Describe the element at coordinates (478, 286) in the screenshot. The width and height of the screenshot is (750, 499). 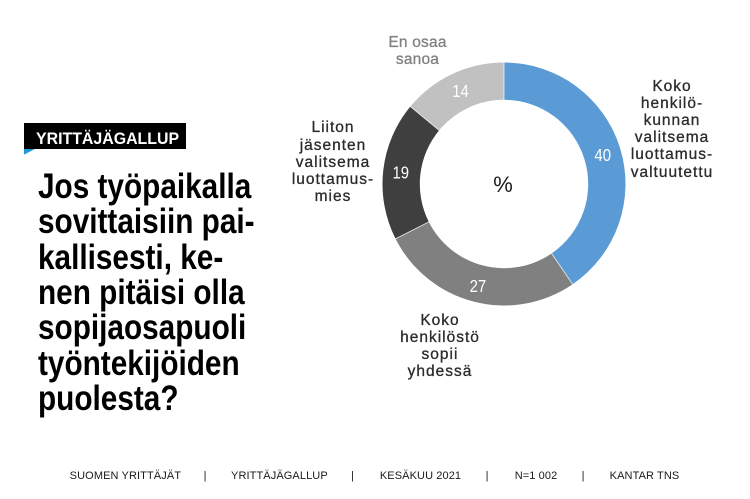
I see `svg-text: 27` at that location.